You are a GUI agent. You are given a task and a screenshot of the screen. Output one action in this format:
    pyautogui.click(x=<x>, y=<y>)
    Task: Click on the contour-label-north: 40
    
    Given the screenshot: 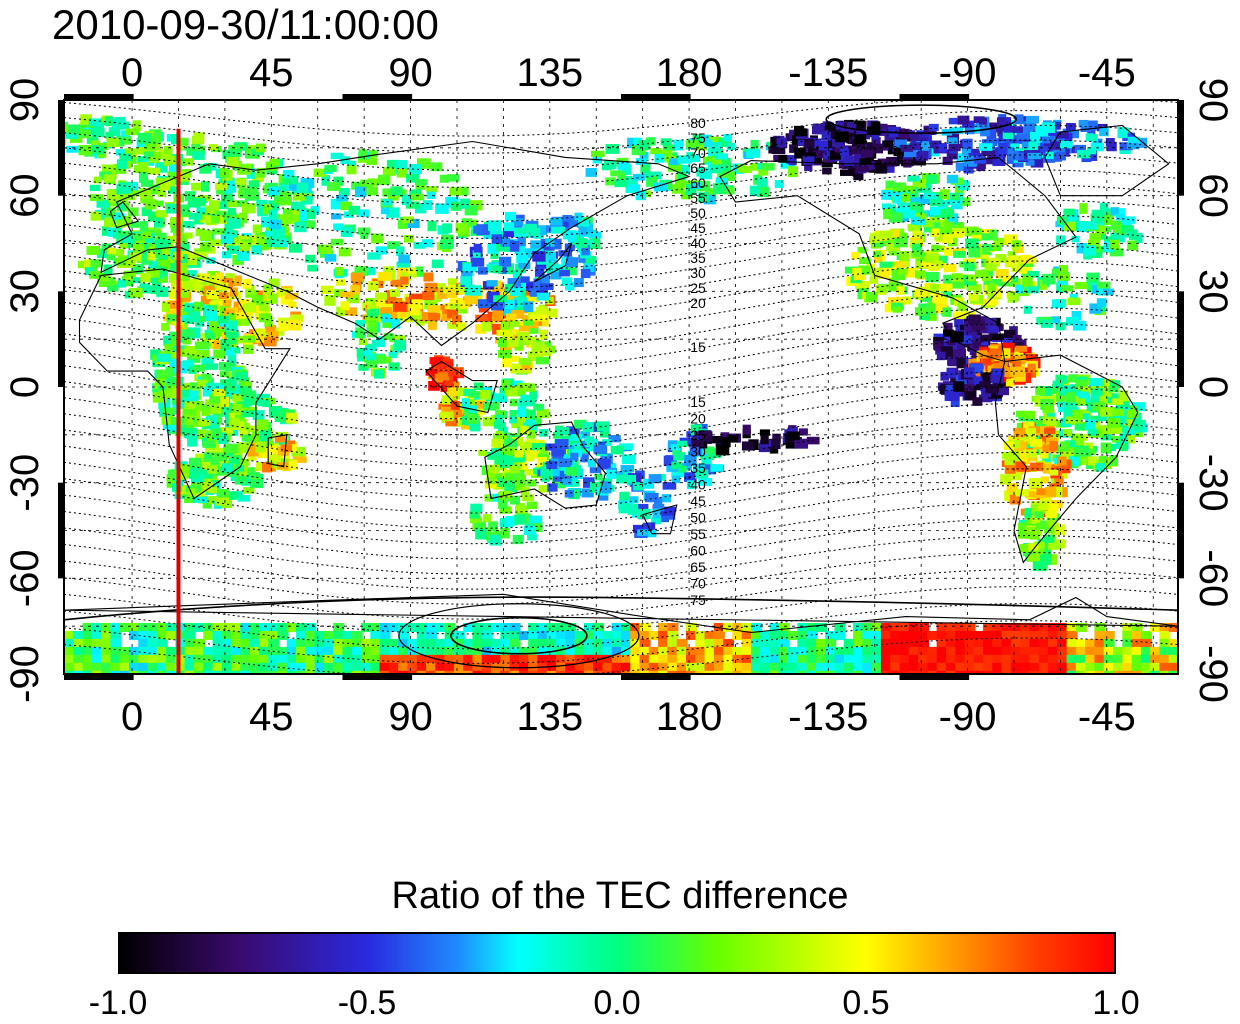 What is the action you would take?
    pyautogui.click(x=698, y=243)
    